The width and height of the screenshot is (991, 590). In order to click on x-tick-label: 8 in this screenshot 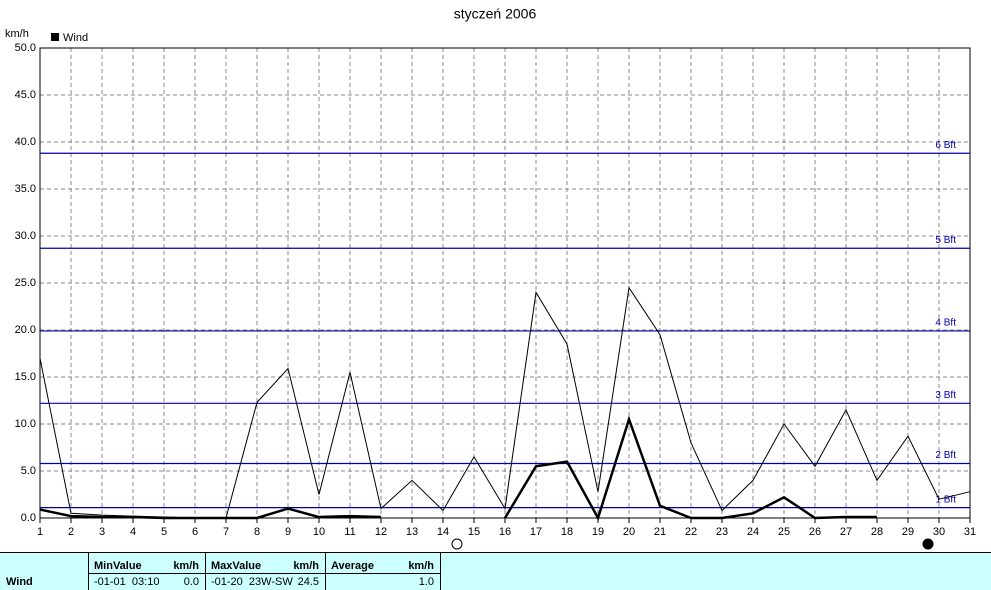, I will do `click(257, 532)`.